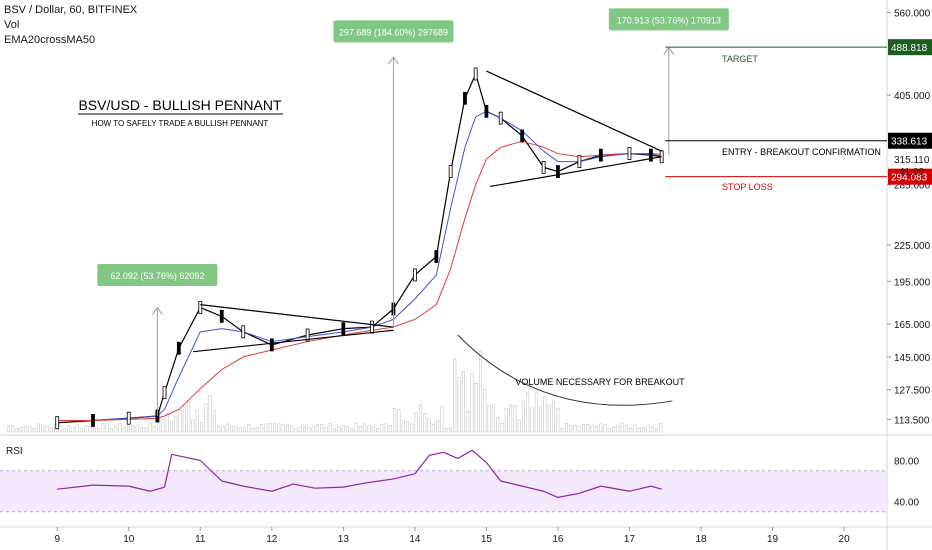  I want to click on time-tick-label: 18, so click(701, 539).